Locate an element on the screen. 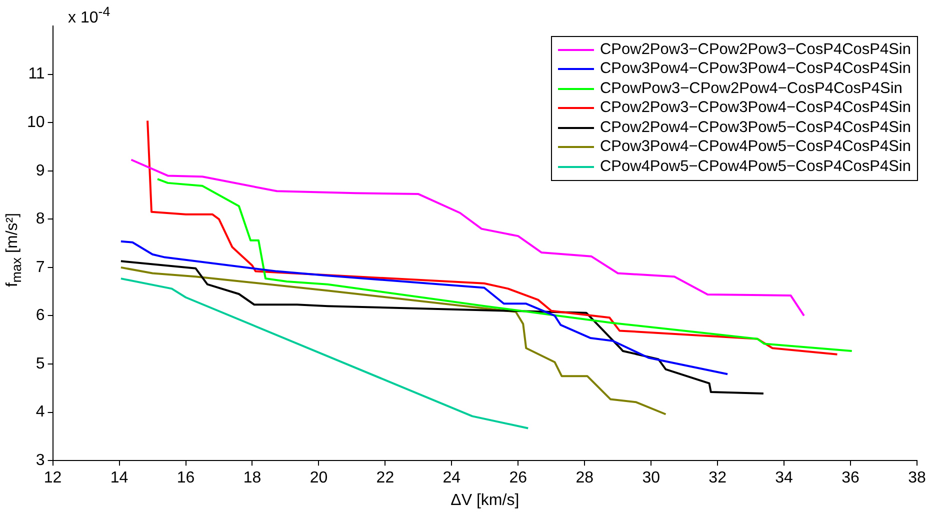 This screenshot has height=512, width=933. x-tick-label: 30 is located at coordinates (651, 478).